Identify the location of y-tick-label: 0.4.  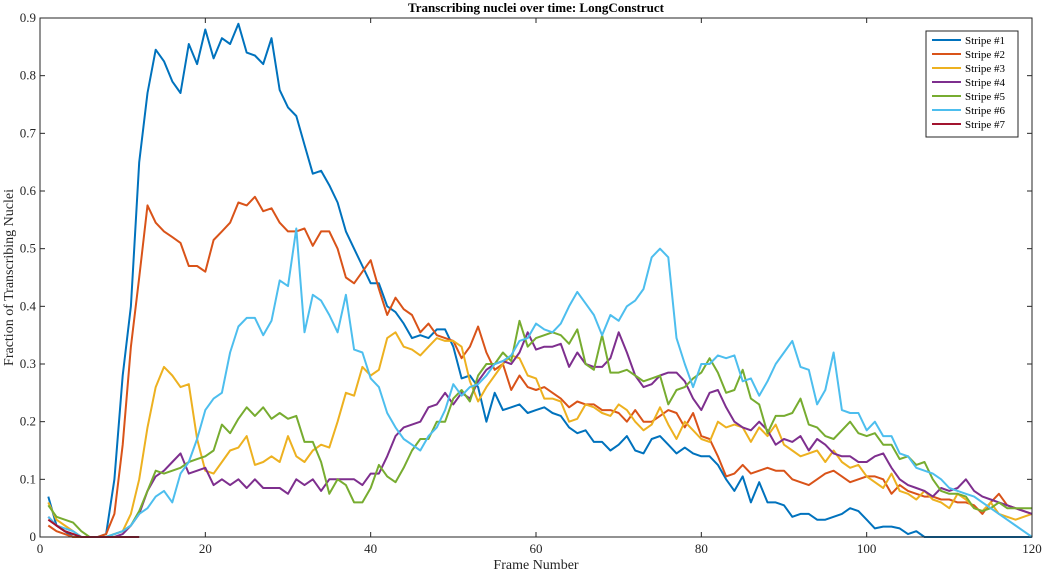
(28, 305).